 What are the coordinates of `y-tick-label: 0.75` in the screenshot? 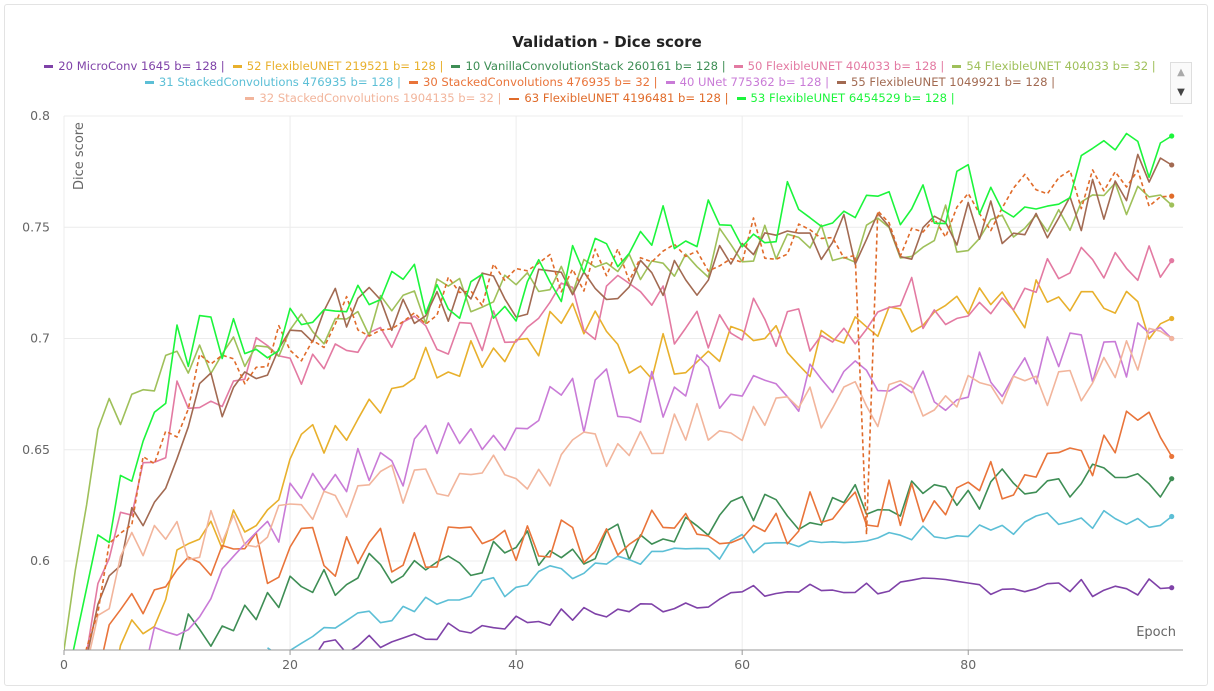 It's located at (36, 226).